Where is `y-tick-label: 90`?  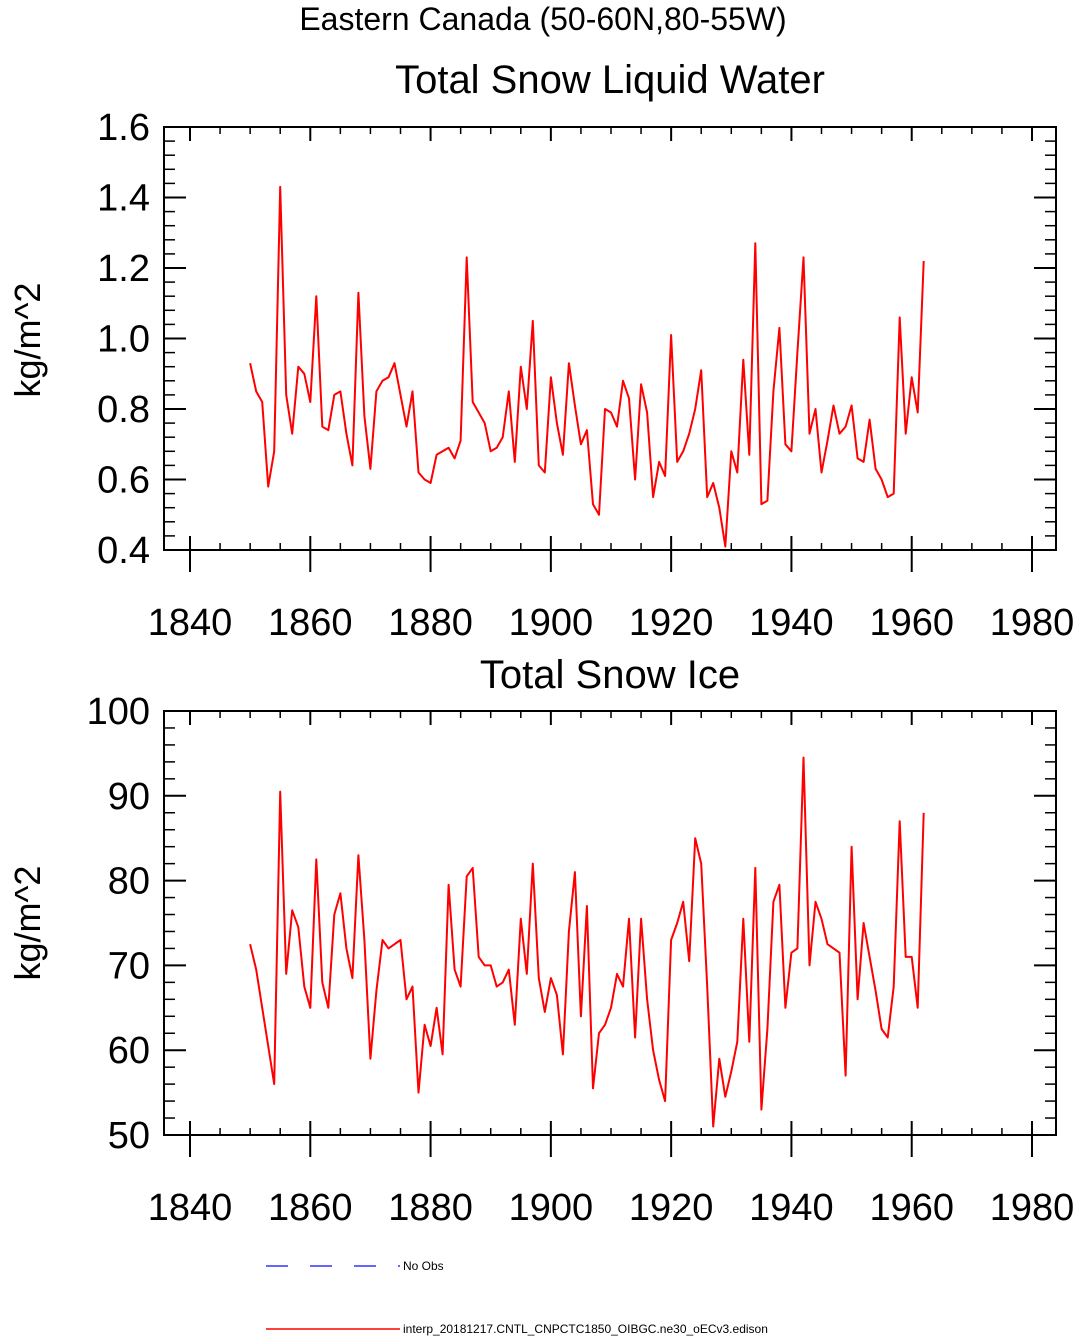 y-tick-label: 90 is located at coordinates (129, 797).